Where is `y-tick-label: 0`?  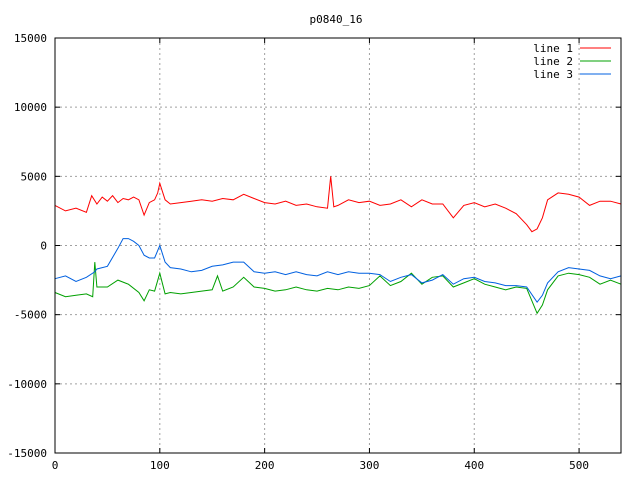
y-tick-label: 0 is located at coordinates (43, 246).